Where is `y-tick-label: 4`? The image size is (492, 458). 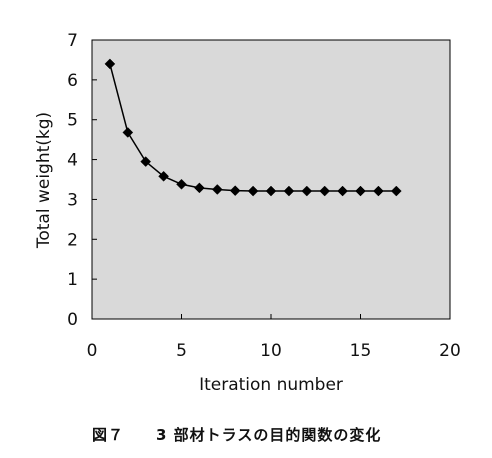 y-tick-label: 4 is located at coordinates (72, 161).